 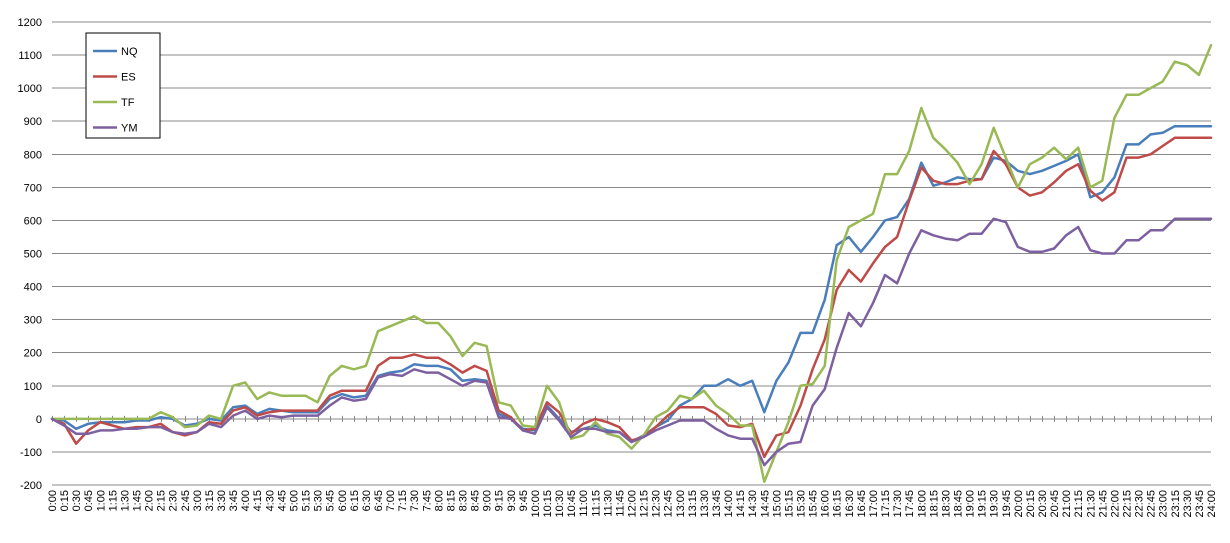 I want to click on x-tick-label: 15:15, so click(x=789, y=504).